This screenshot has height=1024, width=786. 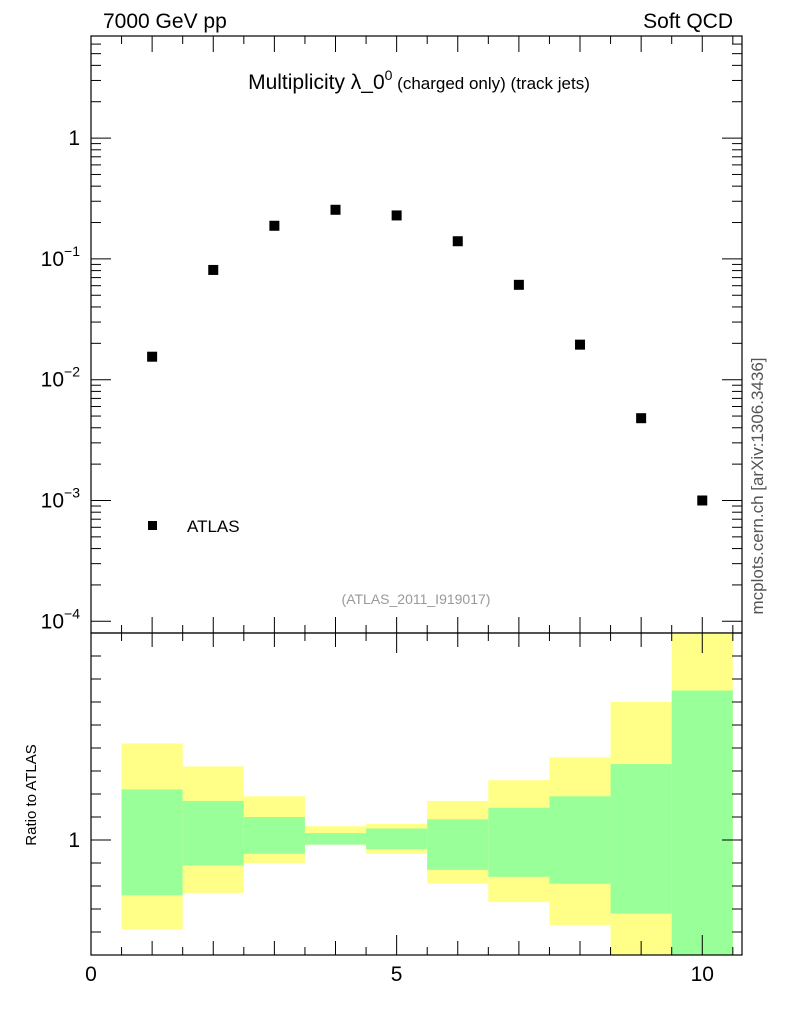 What do you see at coordinates (74, 840) in the screenshot?
I see `ratio-y-tick-label: 1` at bounding box center [74, 840].